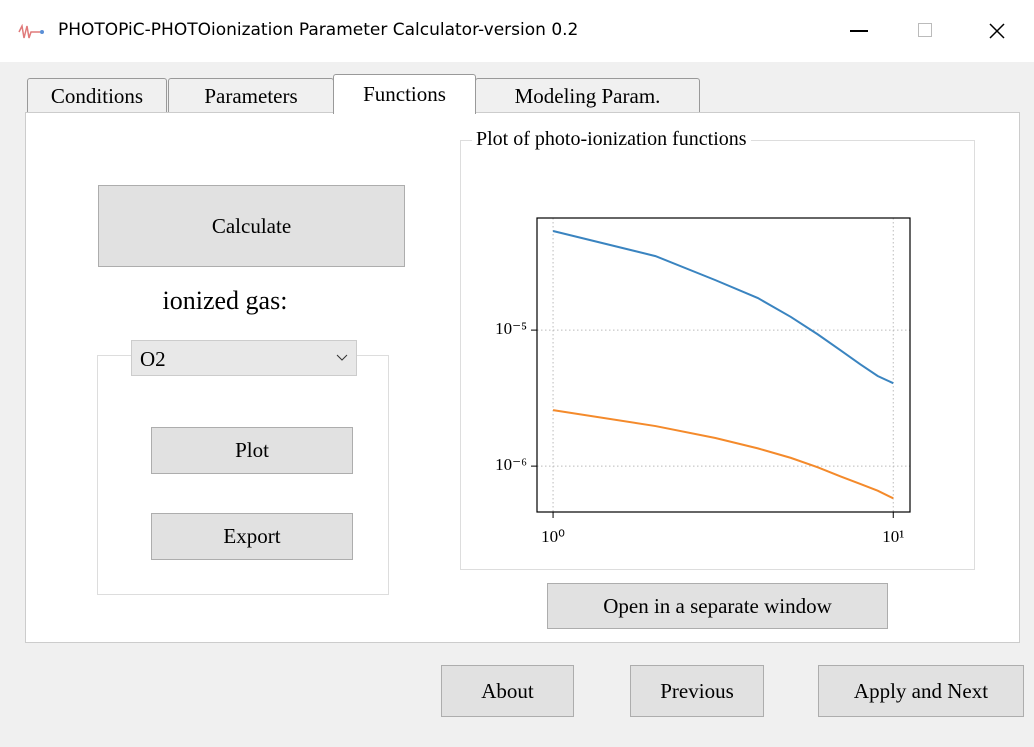 This screenshot has height=747, width=1034. Describe the element at coordinates (587, 95) in the screenshot. I see `tab: Modeling Param.` at that location.